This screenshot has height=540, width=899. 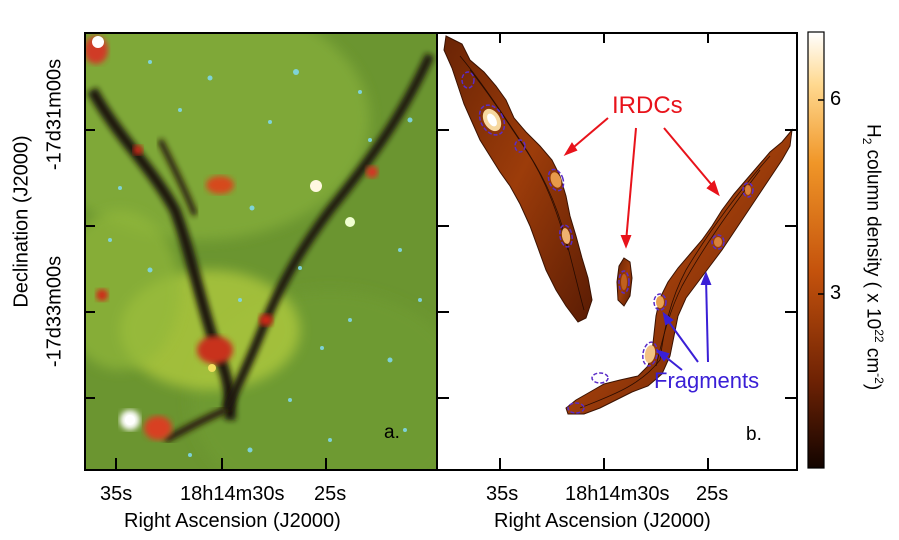 What do you see at coordinates (602, 521) in the screenshot?
I see `panel-b-xlabel: Right Ascension (J2000)` at bounding box center [602, 521].